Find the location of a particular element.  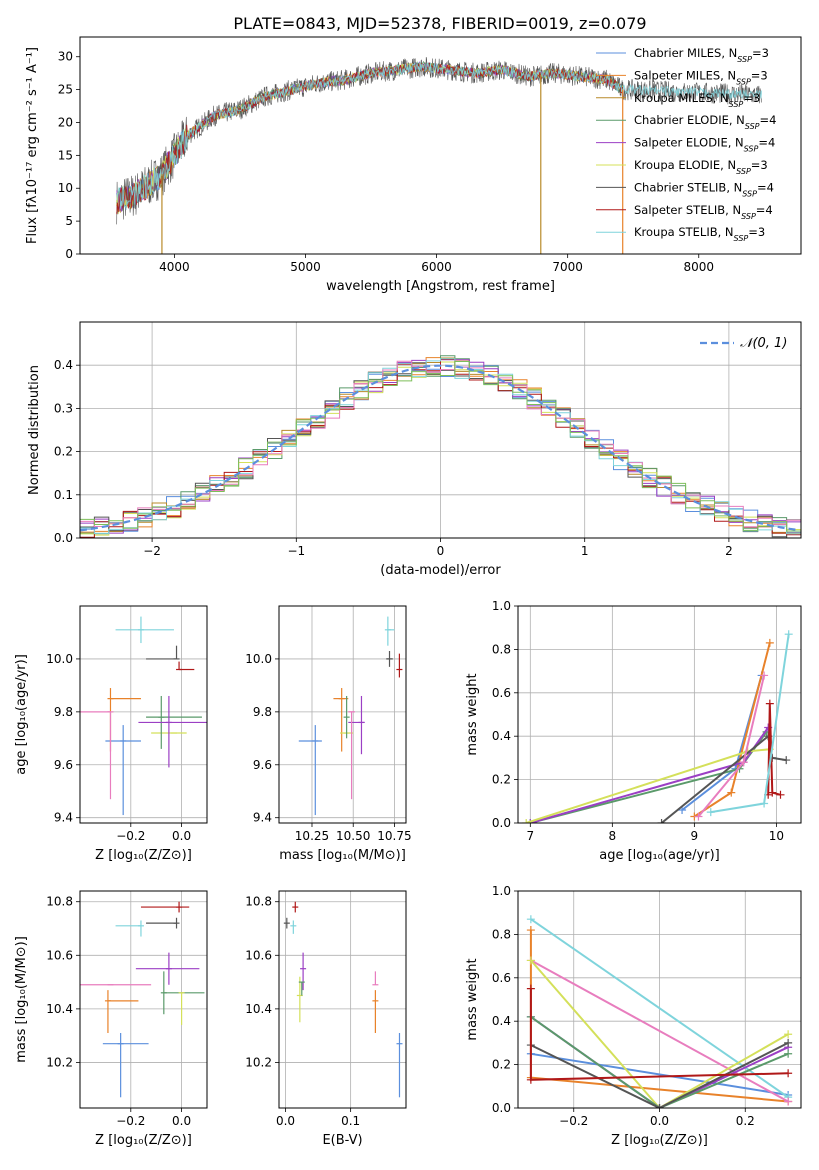

x-tick-label: 9 is located at coordinates (695, 836).